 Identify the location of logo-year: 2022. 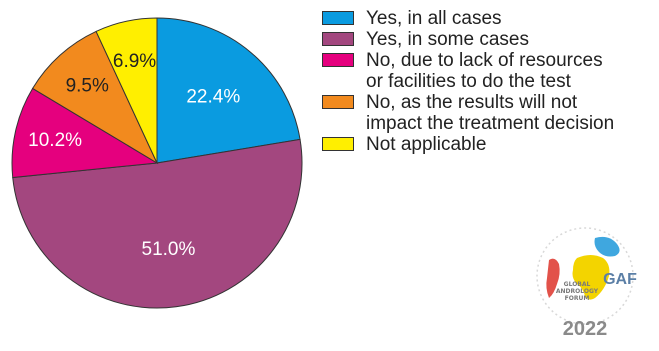
(585, 329).